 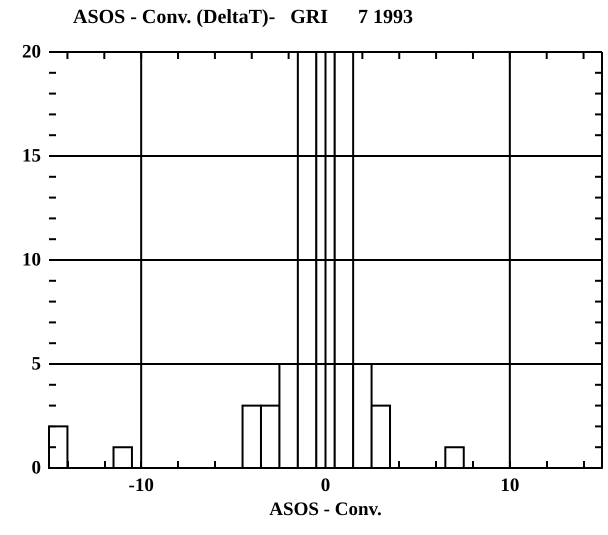 What do you see at coordinates (36, 468) in the screenshot?
I see `y-tick-label: 0` at bounding box center [36, 468].